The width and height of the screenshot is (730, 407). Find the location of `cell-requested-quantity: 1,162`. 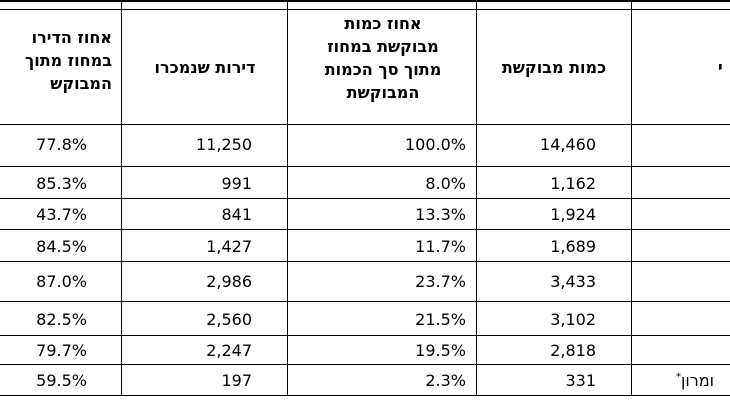

cell-requested-quantity: 1,162 is located at coordinates (573, 183).